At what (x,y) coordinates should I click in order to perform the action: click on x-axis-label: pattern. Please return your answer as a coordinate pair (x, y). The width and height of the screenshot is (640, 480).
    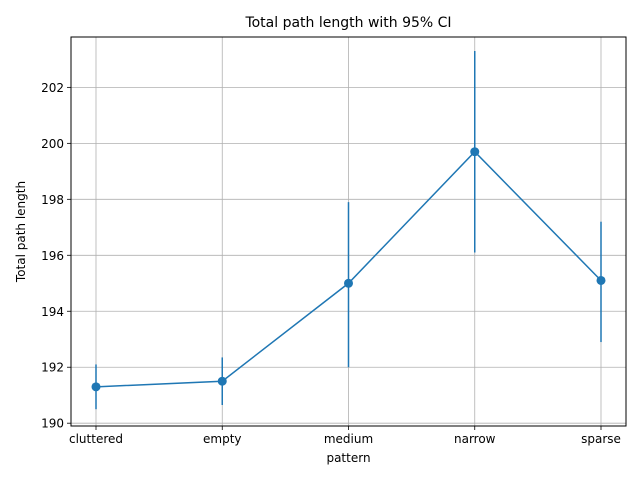
    Looking at the image, I should click on (348, 458).